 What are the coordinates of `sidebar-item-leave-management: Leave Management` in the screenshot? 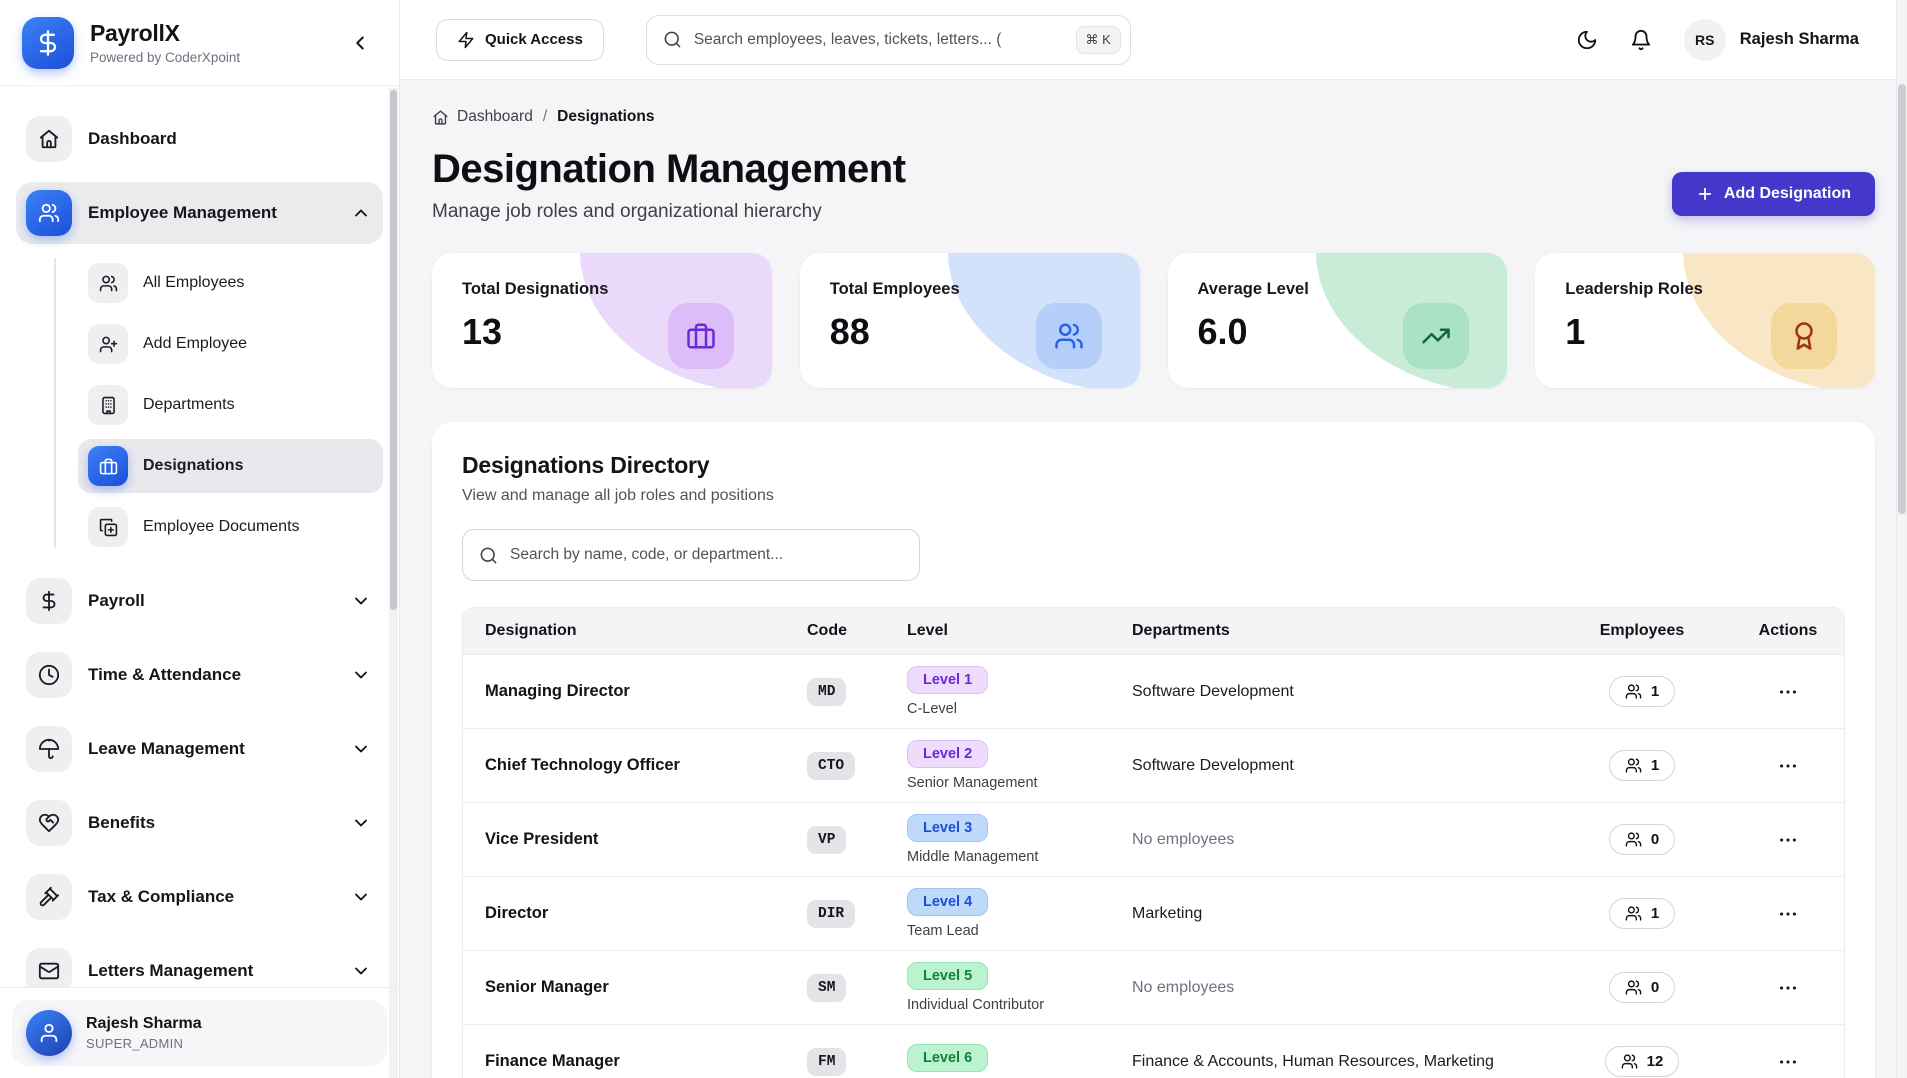 It's located at (199, 749).